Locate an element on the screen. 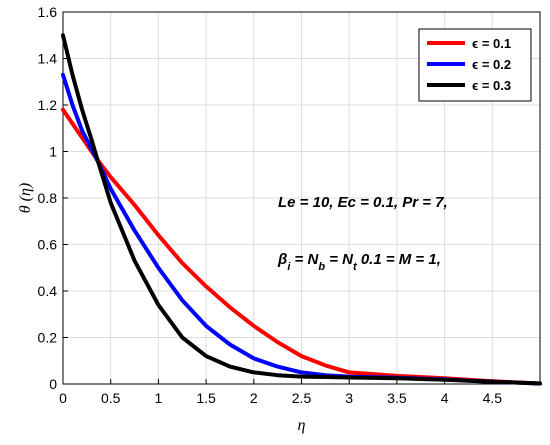 Image resolution: width=550 pixels, height=445 pixels. x-tick-label: 0.5 is located at coordinates (111, 398).